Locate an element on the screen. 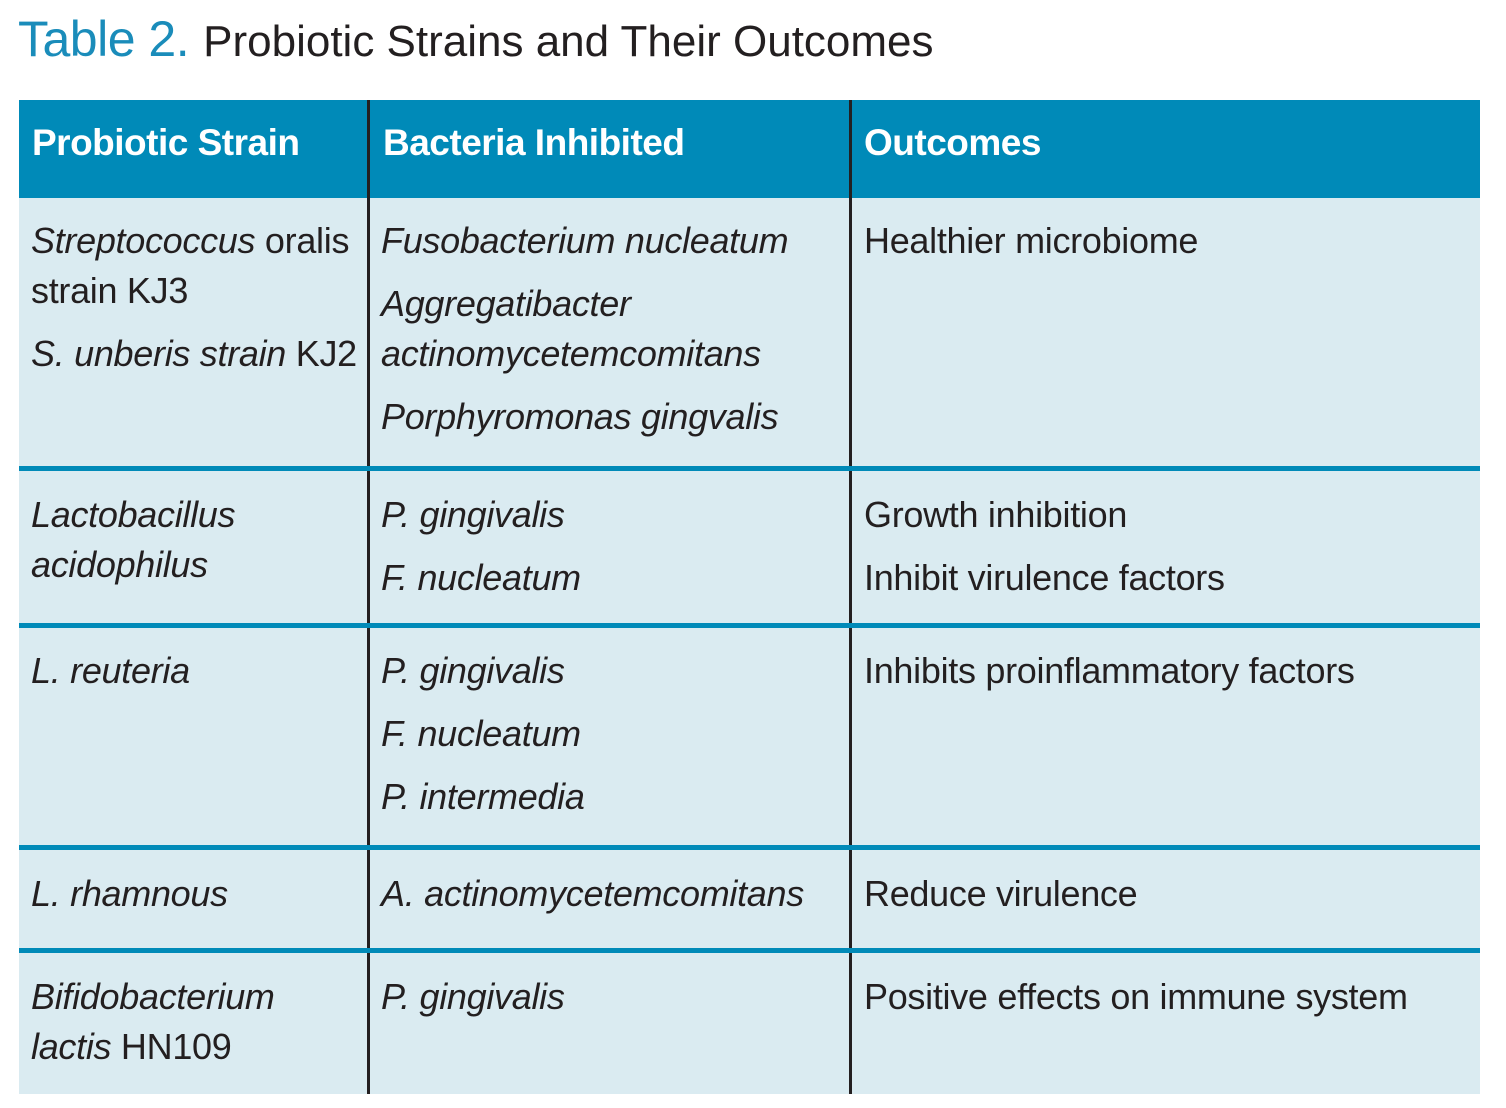 The height and width of the screenshot is (1108, 1506). table-header-row is located at coordinates (749, 149).